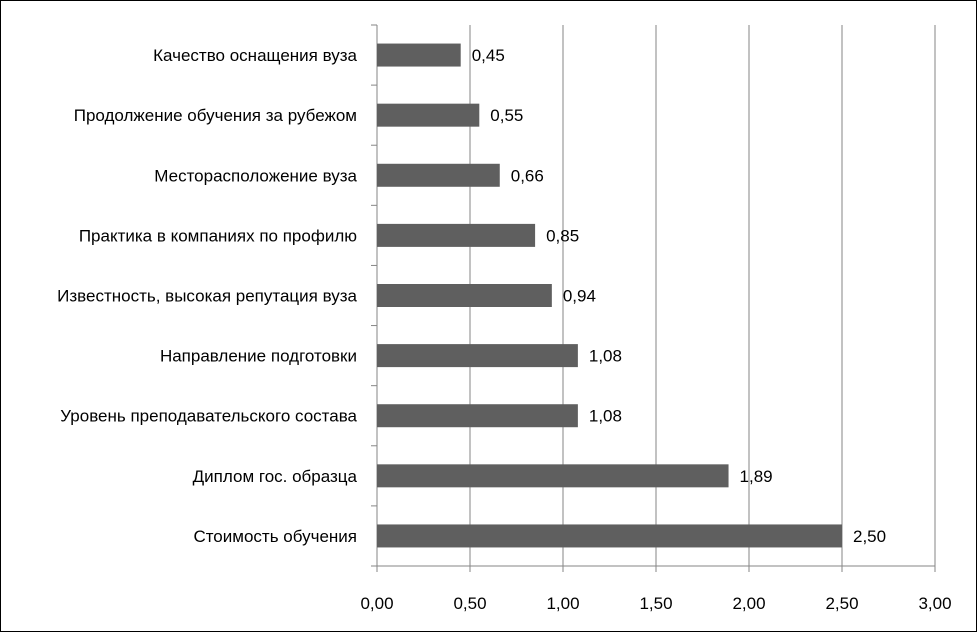 The image size is (977, 632). Describe the element at coordinates (562, 235) in the screenshot. I see `value-label: 0,85` at that location.